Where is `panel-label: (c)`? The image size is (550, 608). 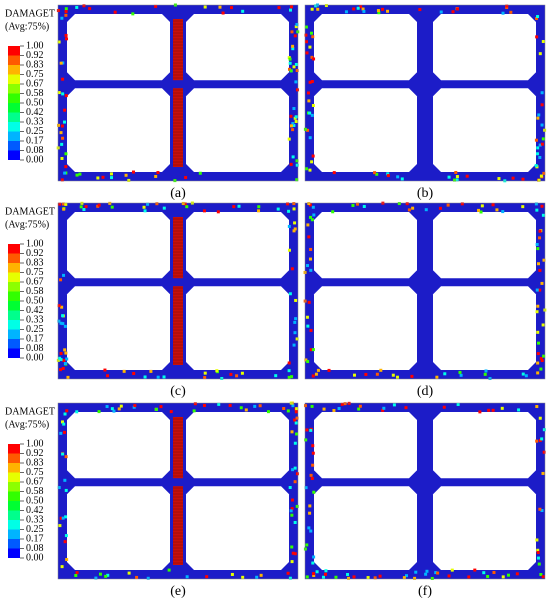 panel-label: (c) is located at coordinates (178, 391).